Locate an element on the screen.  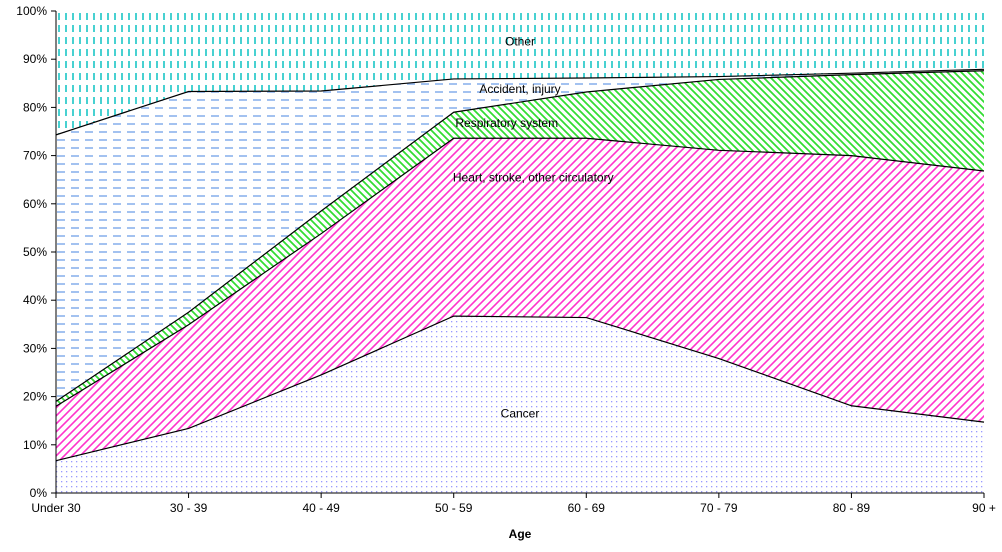
area-label-other: Other is located at coordinates (520, 41).